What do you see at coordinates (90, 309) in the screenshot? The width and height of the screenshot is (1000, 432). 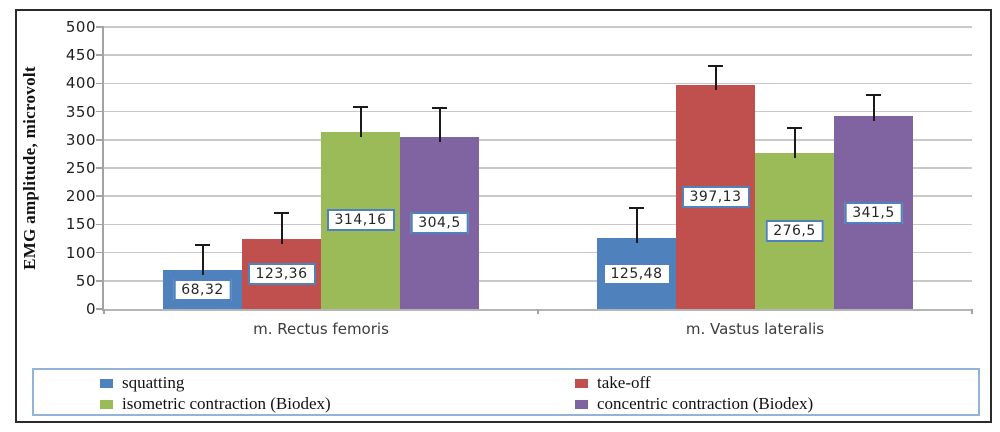 I see `y-tick-label: 0` at bounding box center [90, 309].